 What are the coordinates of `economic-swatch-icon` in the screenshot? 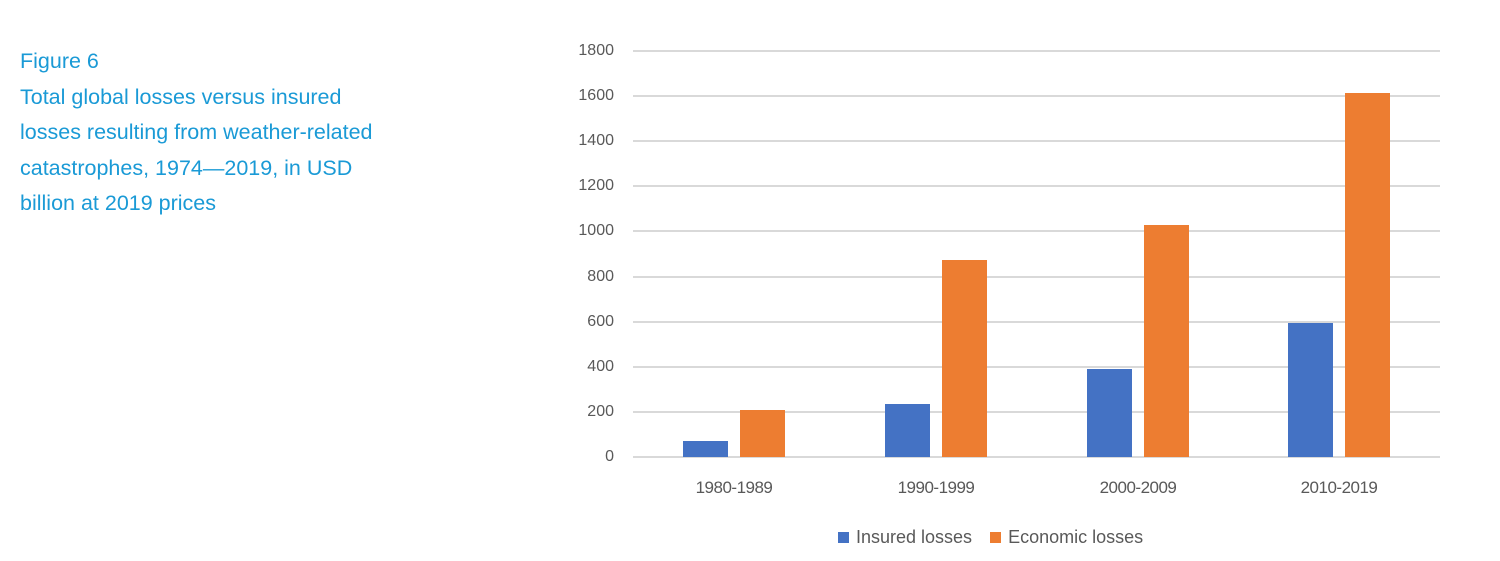 It's located at (996, 537).